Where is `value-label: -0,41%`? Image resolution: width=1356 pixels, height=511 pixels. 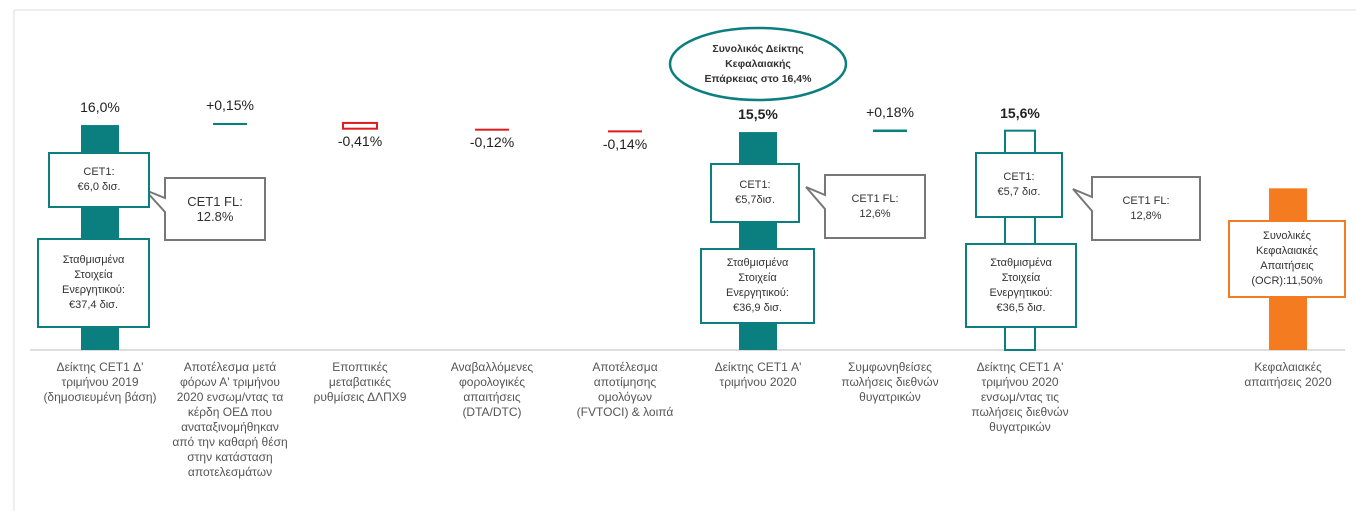
value-label: -0,41% is located at coordinates (360, 140).